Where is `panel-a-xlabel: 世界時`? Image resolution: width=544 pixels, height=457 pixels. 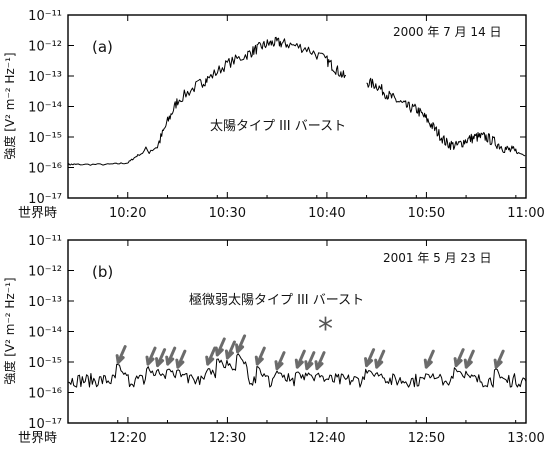 panel-a-xlabel: 世界時 is located at coordinates (37, 213).